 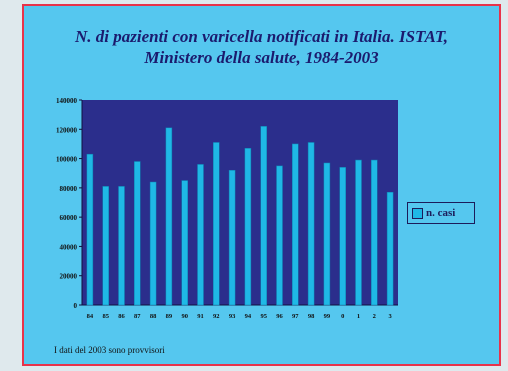 What do you see at coordinates (69, 218) in the screenshot?
I see `y-tick-label: 60000` at bounding box center [69, 218].